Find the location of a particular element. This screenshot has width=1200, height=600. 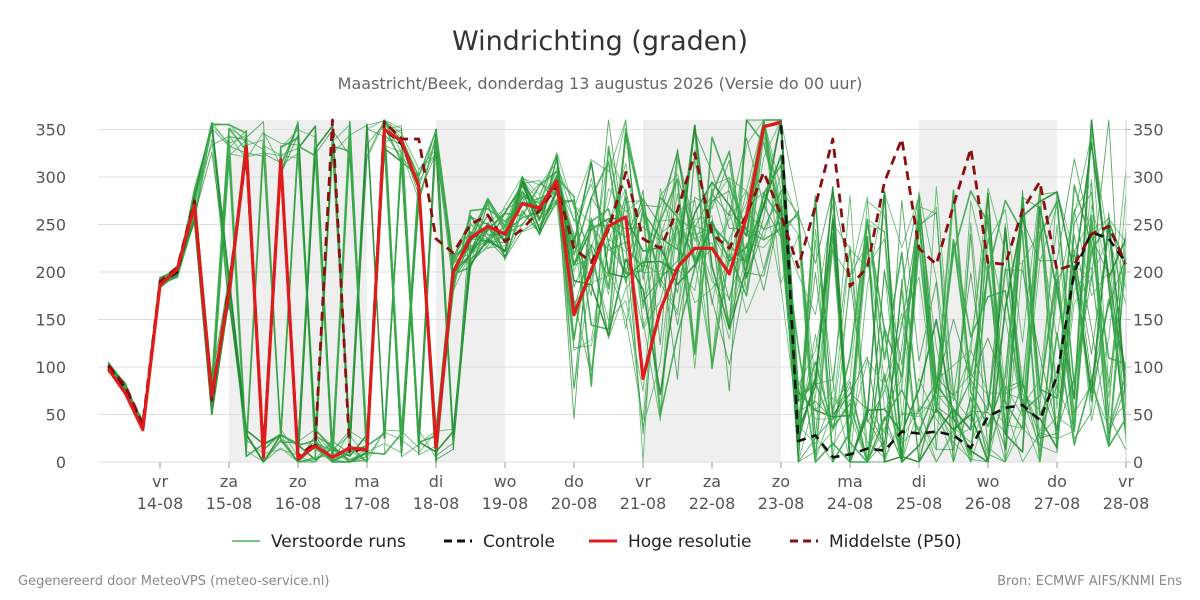

legend-label-3: Middelste (P50) is located at coordinates (895, 542).